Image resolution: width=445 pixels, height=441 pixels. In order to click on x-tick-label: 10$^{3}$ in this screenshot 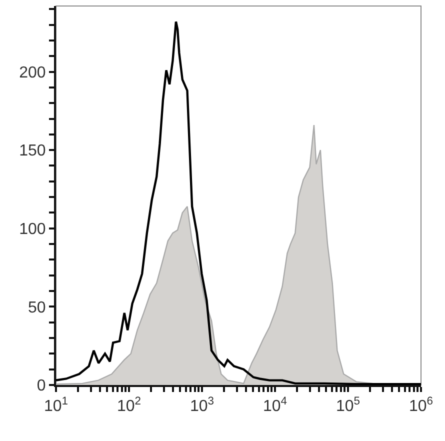, I will do `click(202, 405)`.